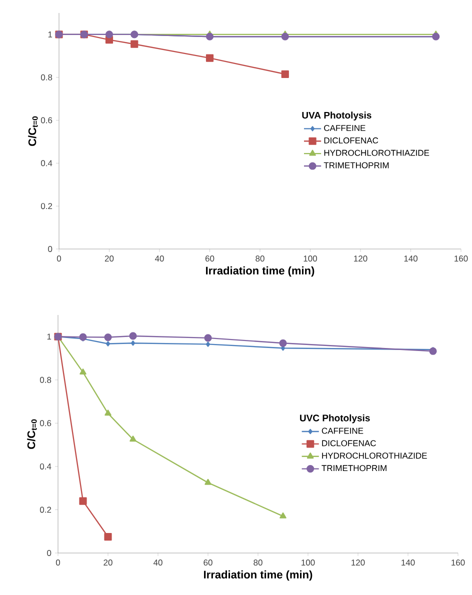  What do you see at coordinates (337, 116) in the screenshot?
I see `legend-title: UVA Photolysis` at bounding box center [337, 116].